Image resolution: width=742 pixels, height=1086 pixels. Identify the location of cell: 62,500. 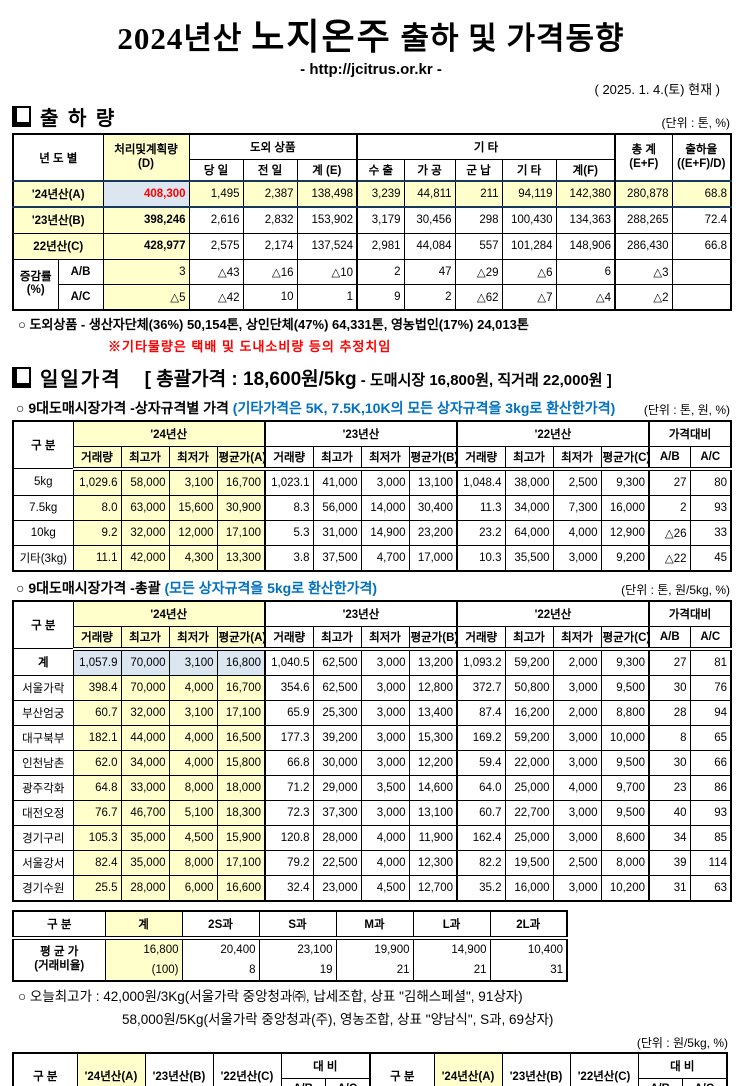
(337, 687).